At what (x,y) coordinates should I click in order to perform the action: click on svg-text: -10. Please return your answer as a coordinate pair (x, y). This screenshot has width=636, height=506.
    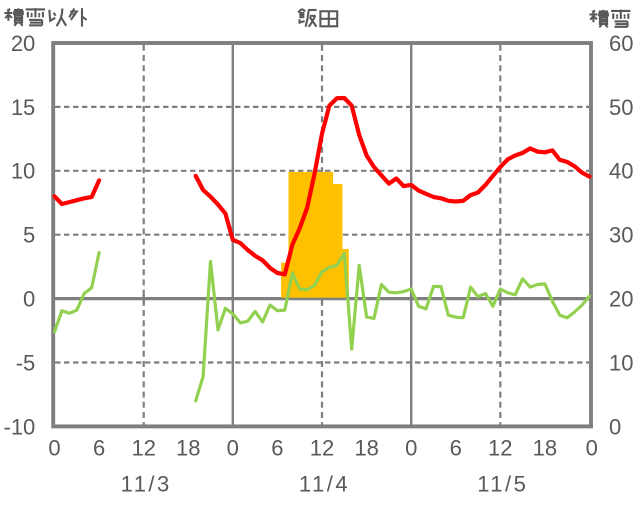
    Looking at the image, I should click on (20, 426).